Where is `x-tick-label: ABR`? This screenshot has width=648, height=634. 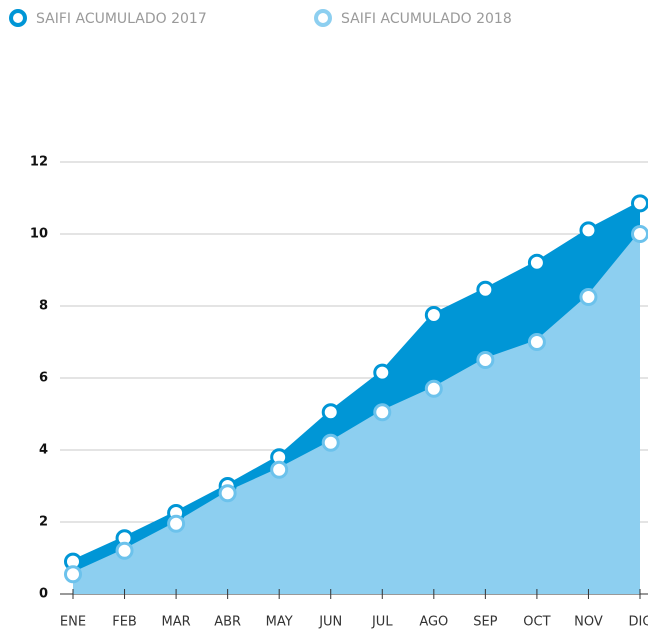
x-tick-label: ABR is located at coordinates (227, 622).